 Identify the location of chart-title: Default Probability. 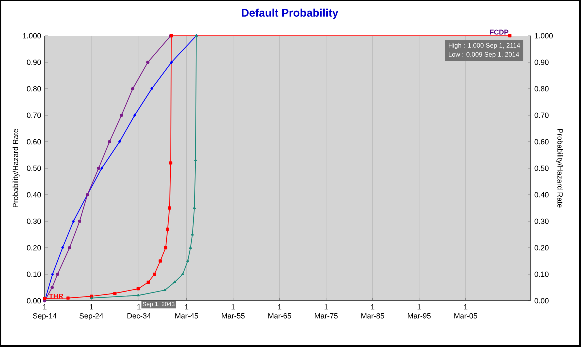
(290, 14).